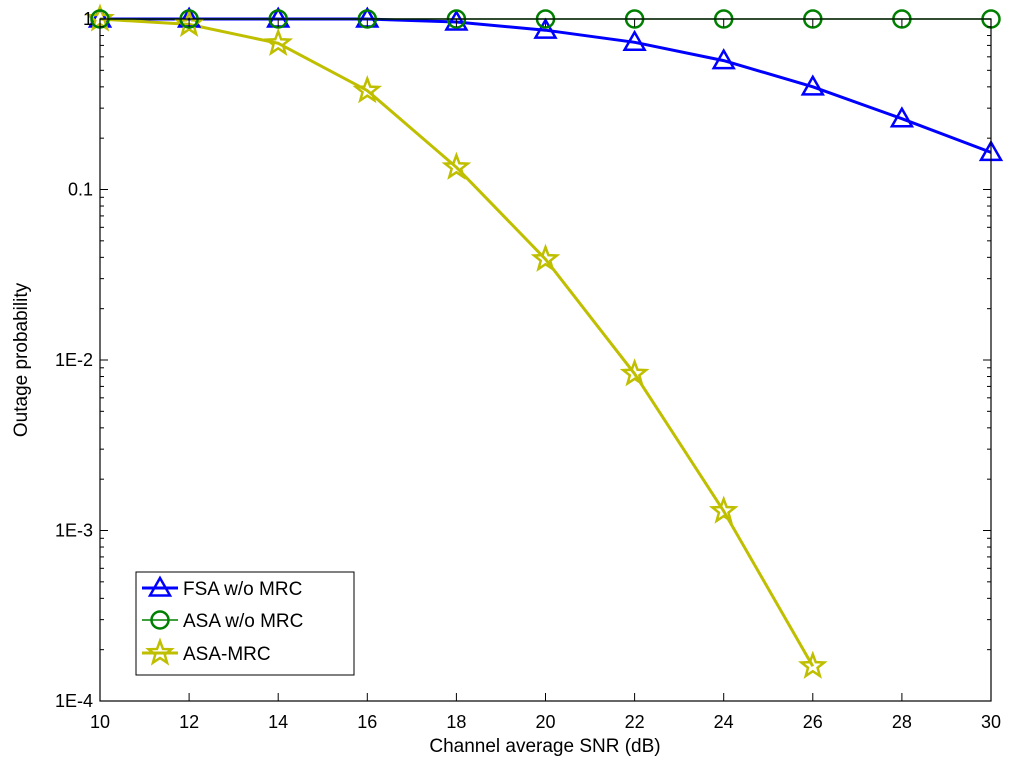 The width and height of the screenshot is (1012, 761). I want to click on legend-marker-circle, so click(160, 620).